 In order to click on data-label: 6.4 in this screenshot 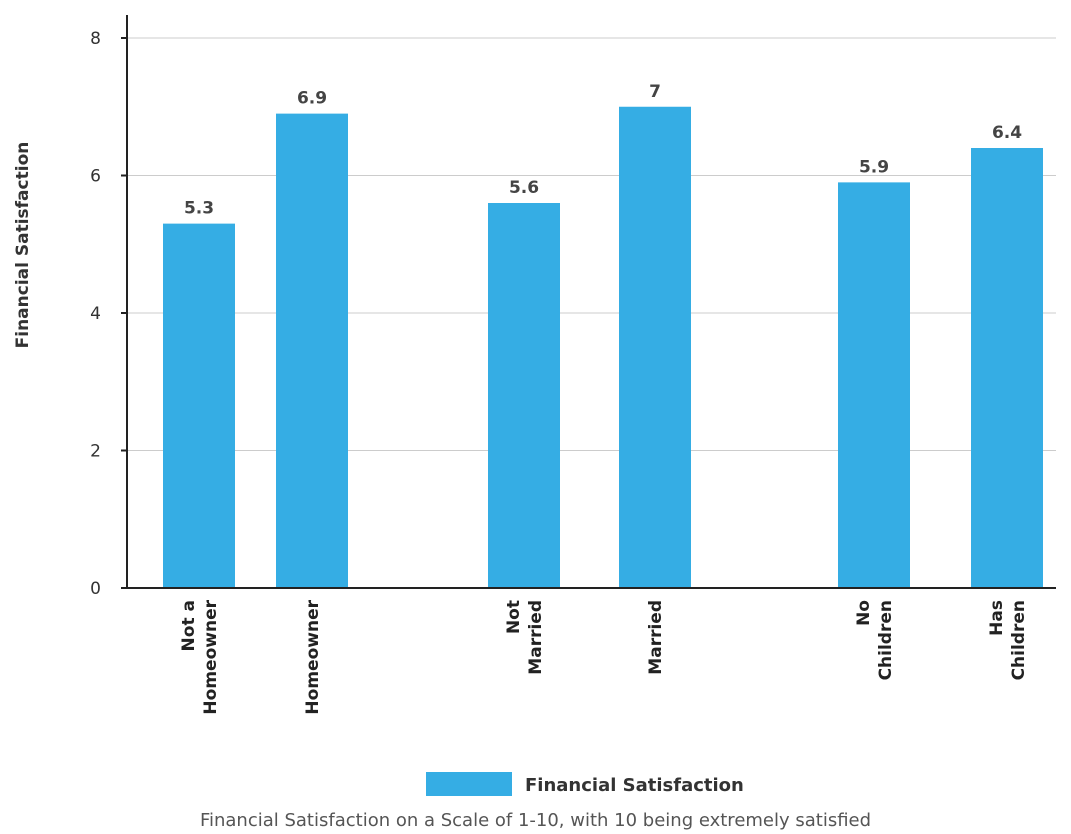, I will do `click(1007, 133)`.